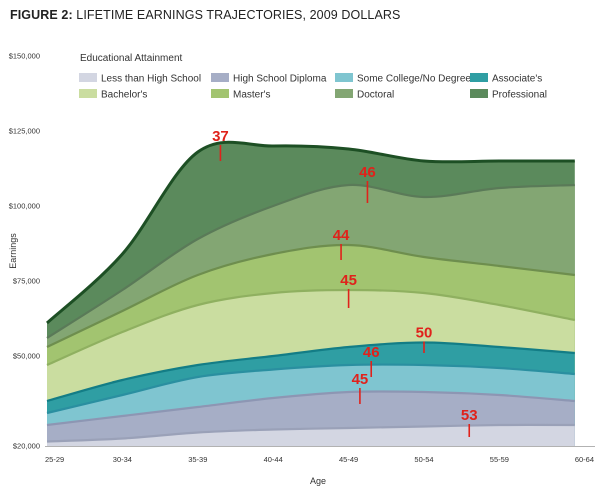 The height and width of the screenshot is (490, 599). Describe the element at coordinates (131, 58) in the screenshot. I see `legend-title: Educational Attainment` at that location.